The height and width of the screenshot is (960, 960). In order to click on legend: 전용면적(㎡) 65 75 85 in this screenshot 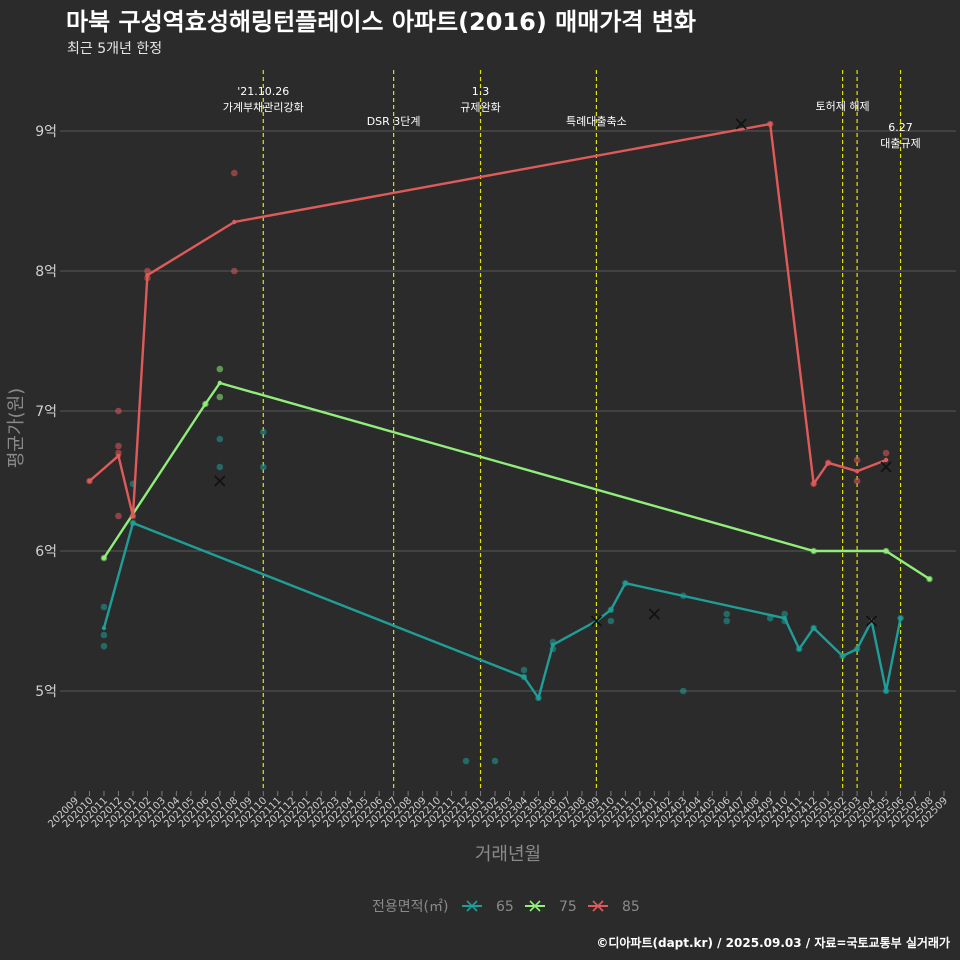, I will do `click(506, 907)`.